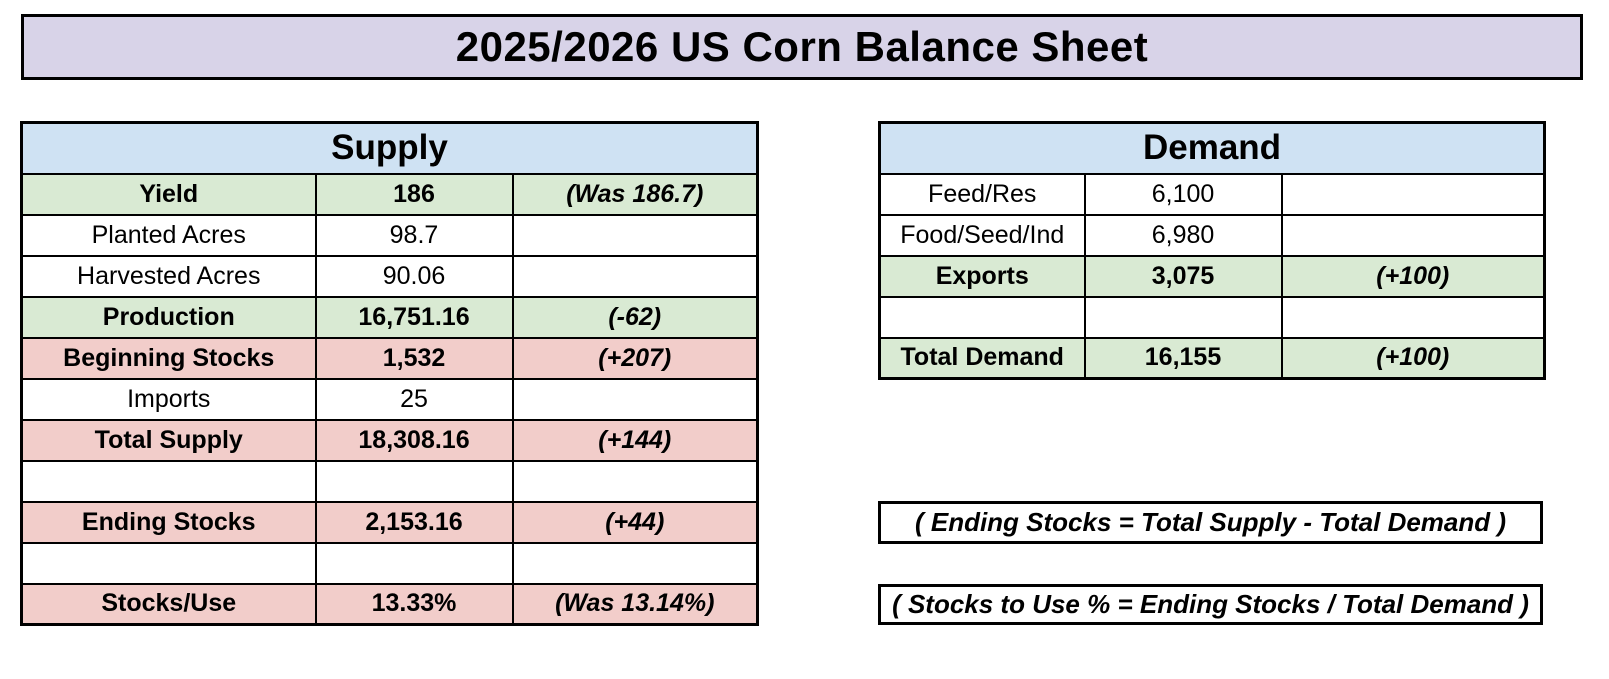 The height and width of the screenshot is (679, 1609). I want to click on exports-value-cell: 3,075, so click(1183, 276).